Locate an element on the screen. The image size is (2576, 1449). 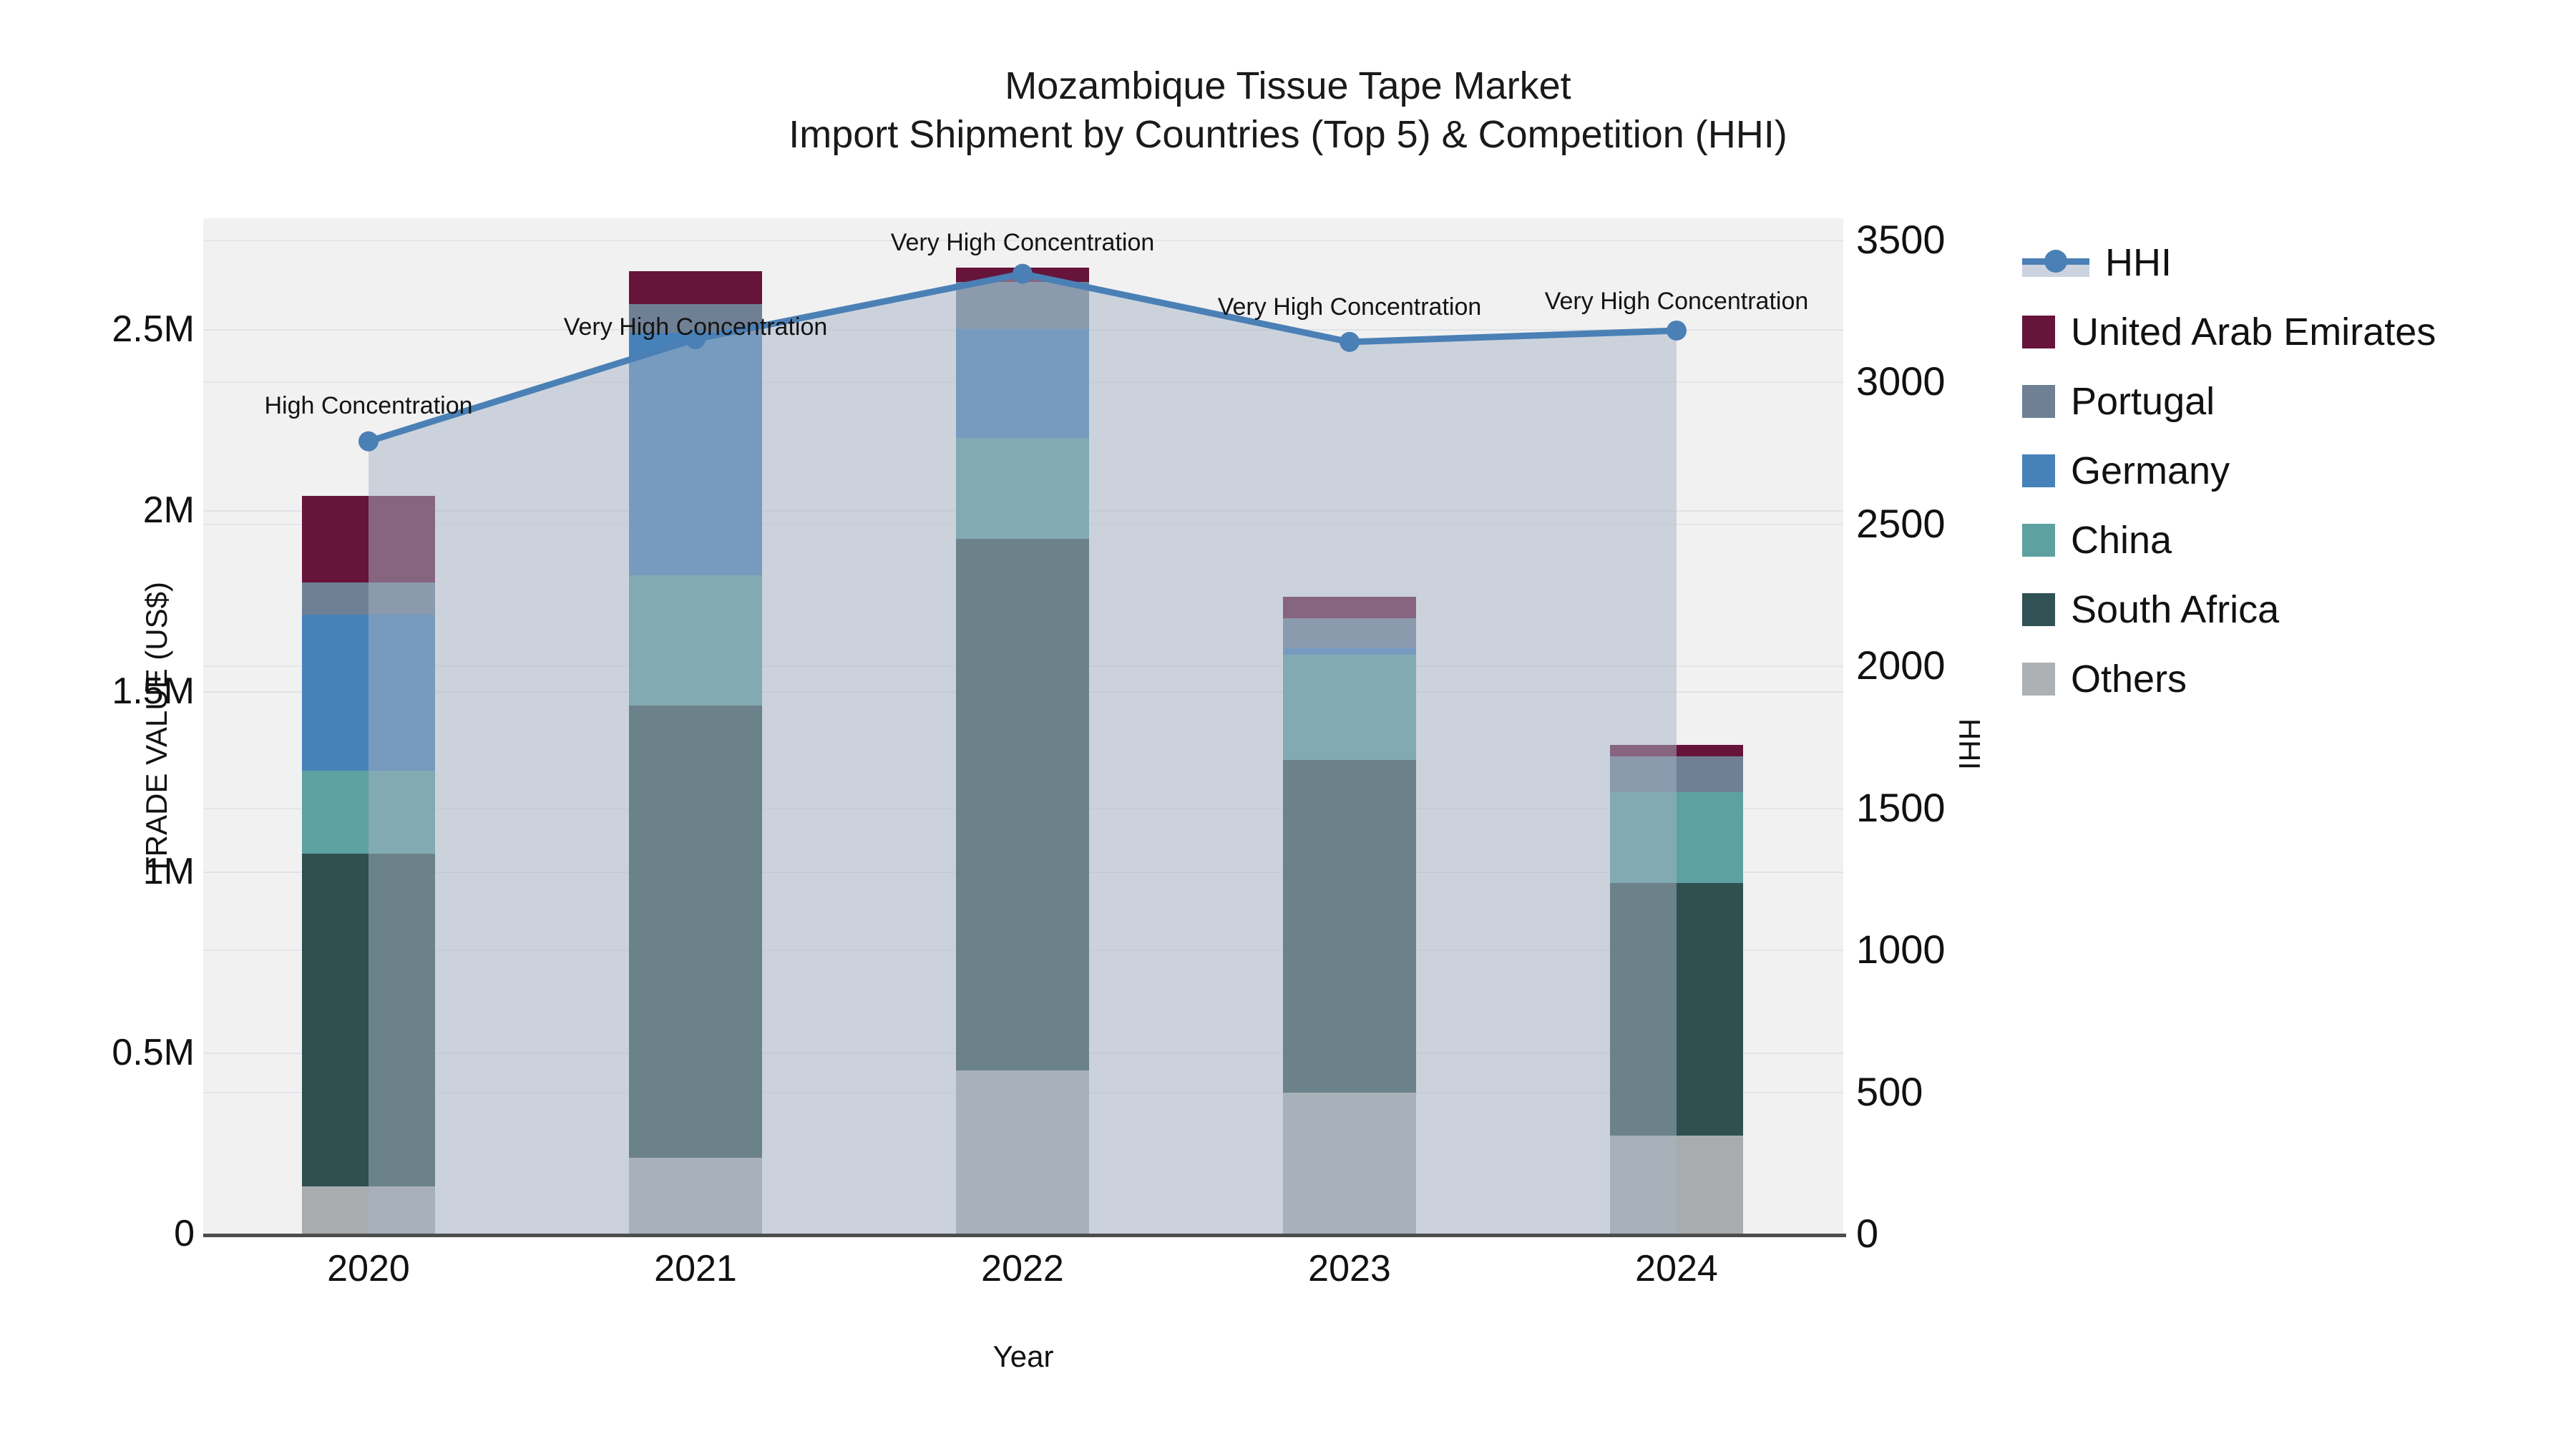
legend-item-china: China is located at coordinates (2229, 540).